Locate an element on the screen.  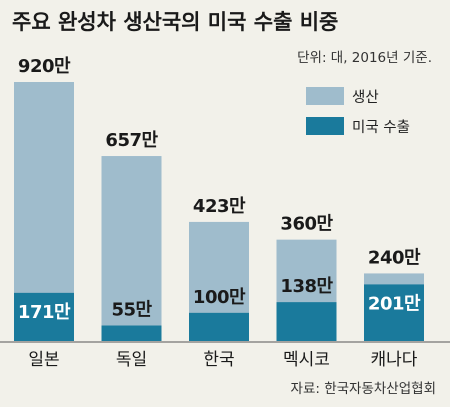
value-label-export-2: 100만 is located at coordinates (219, 297).